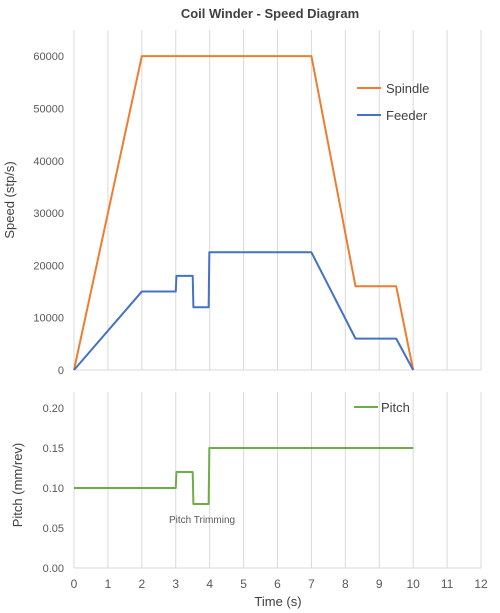  I want to click on time-tick-9: 9, so click(379, 584).